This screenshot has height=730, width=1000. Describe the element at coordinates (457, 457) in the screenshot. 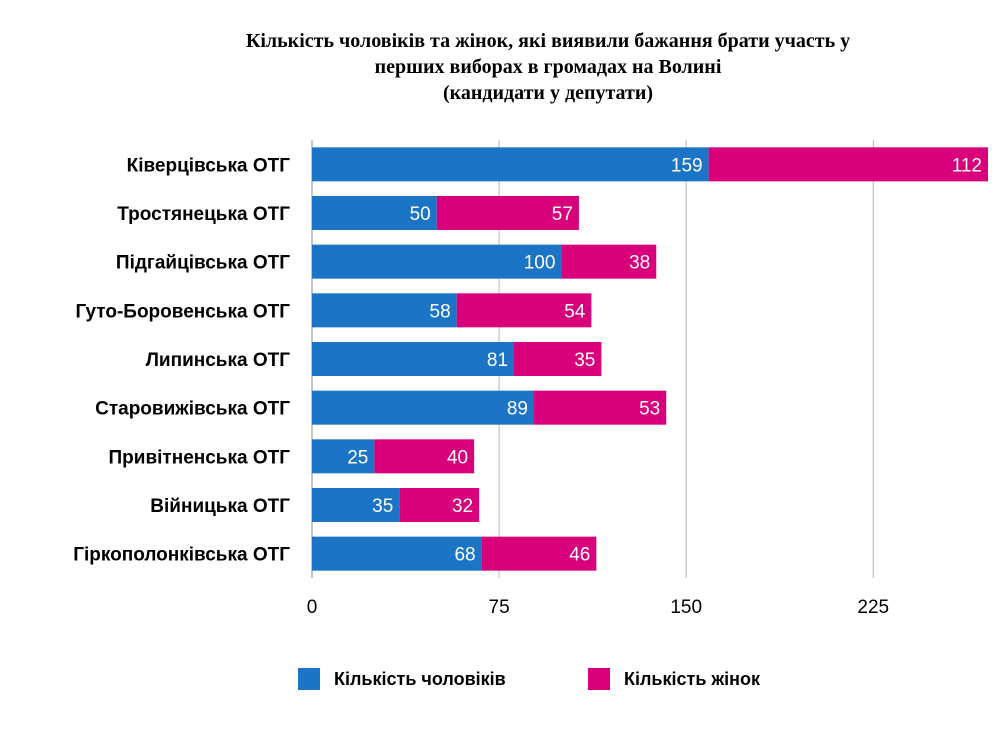

I see `data-label-women-6: 40` at that location.